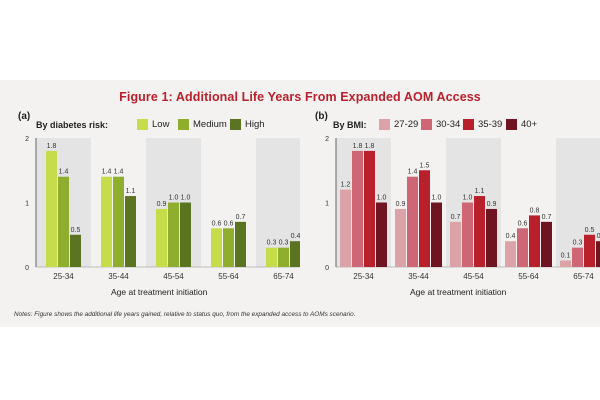  I want to click on legend-item-low: Low, so click(153, 124).